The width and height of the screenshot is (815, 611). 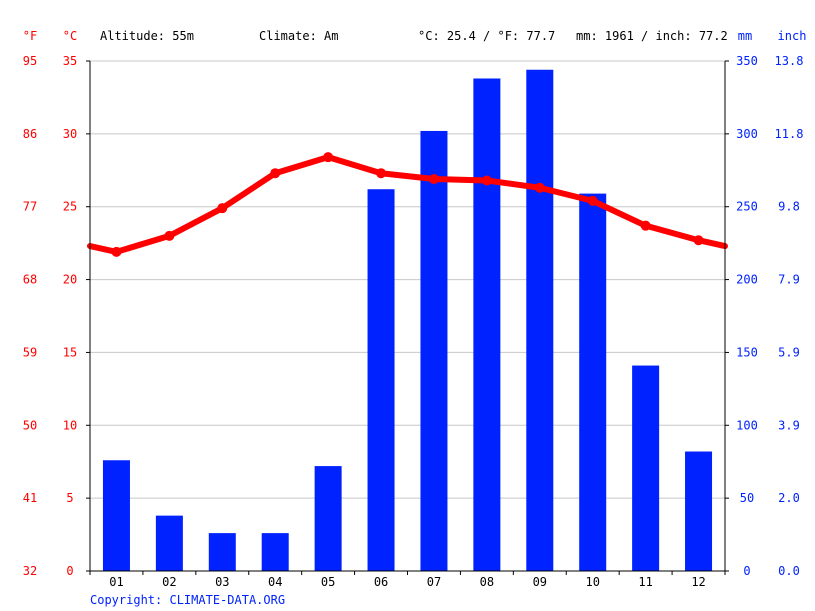 I want to click on inch-tick-label: 3.9, so click(x=789, y=425).